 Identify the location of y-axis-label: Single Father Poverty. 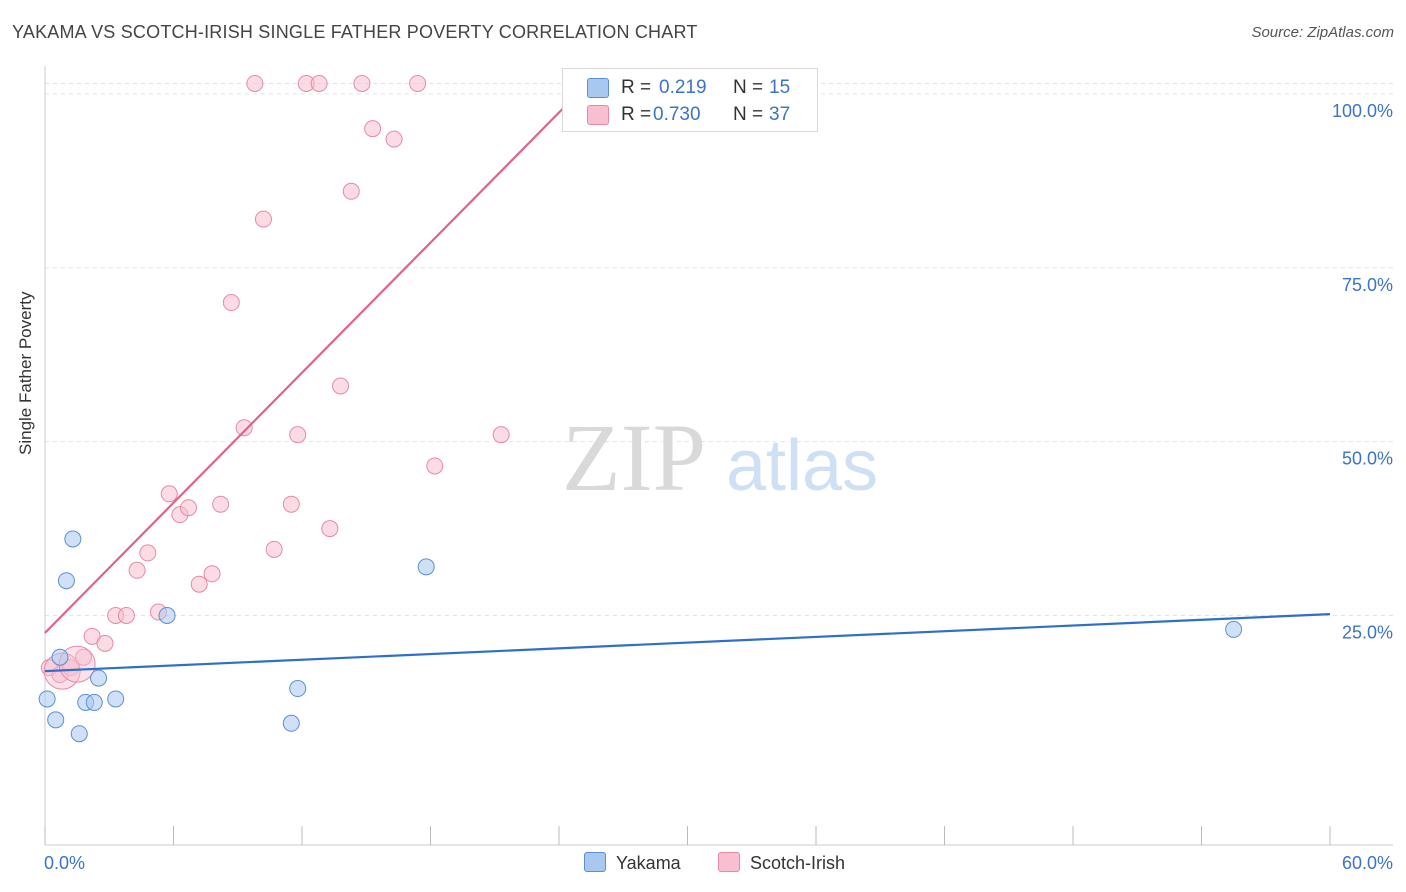
(25, 373).